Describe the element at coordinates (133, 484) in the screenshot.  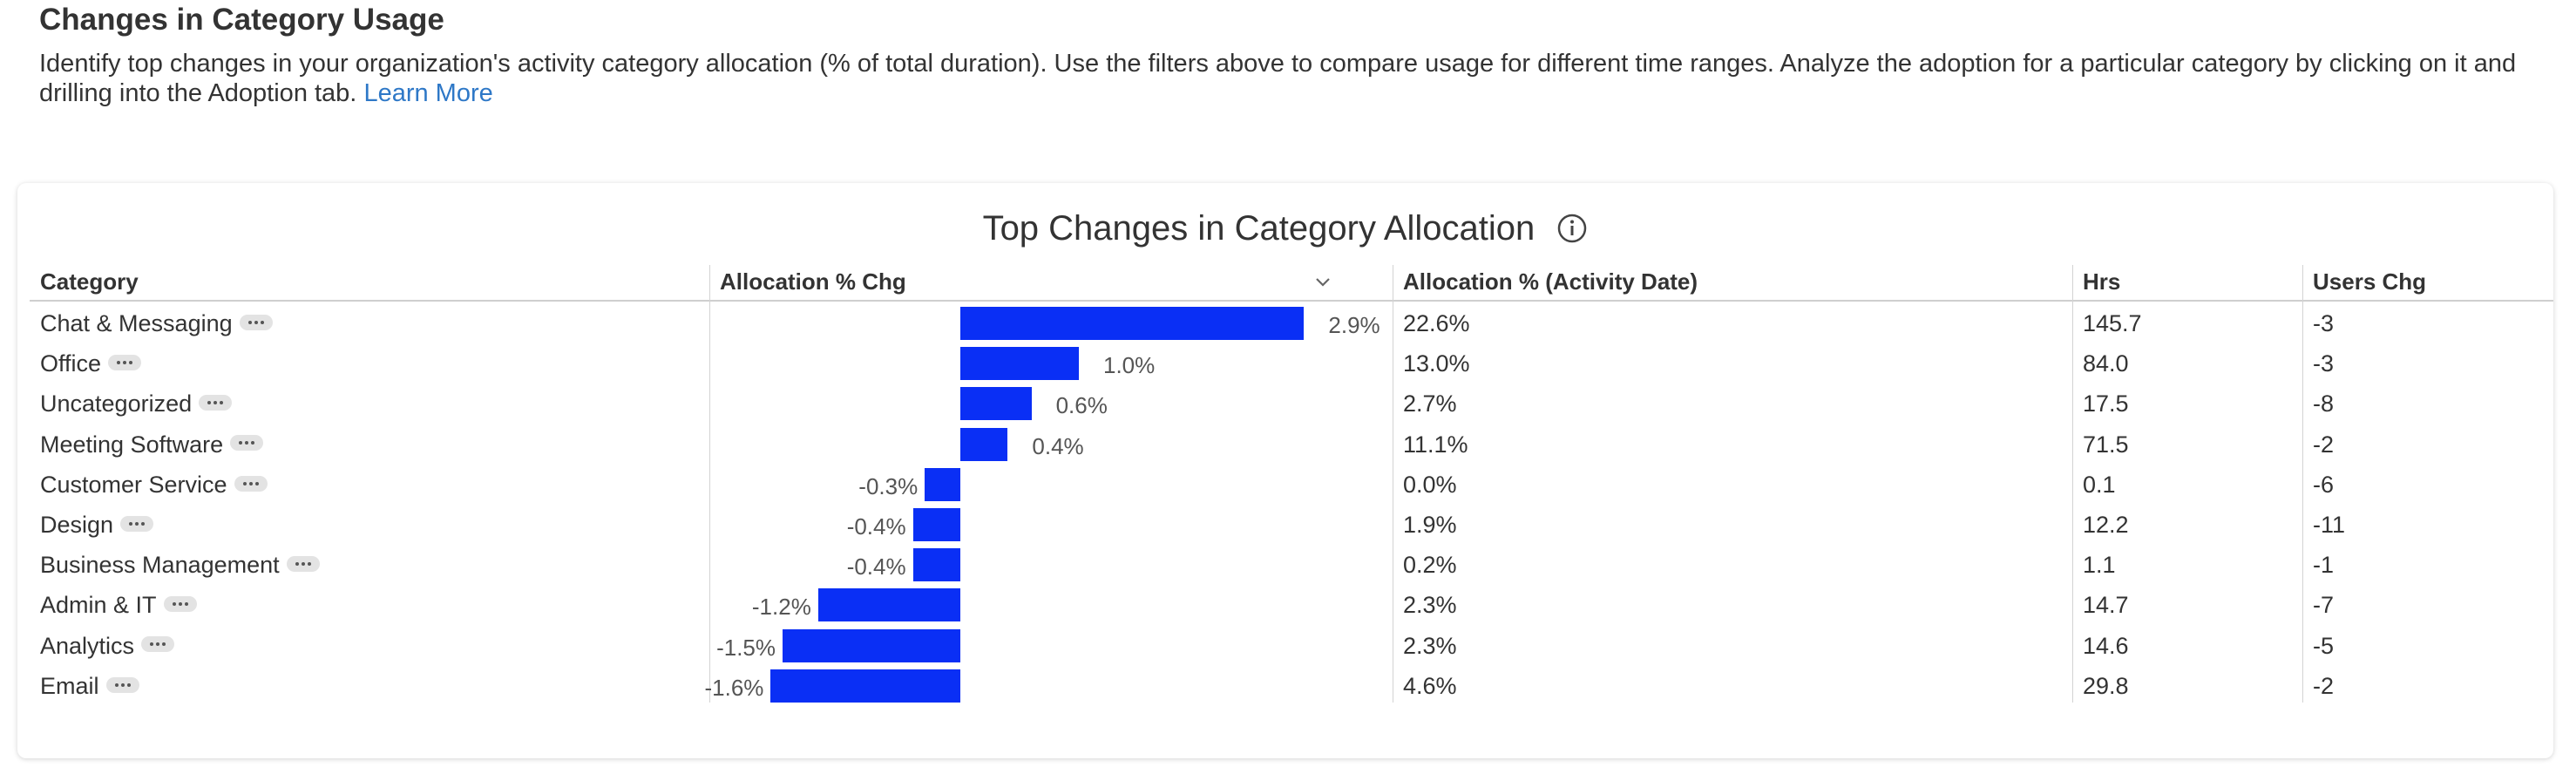
I see `category-name: Customer Service` at that location.